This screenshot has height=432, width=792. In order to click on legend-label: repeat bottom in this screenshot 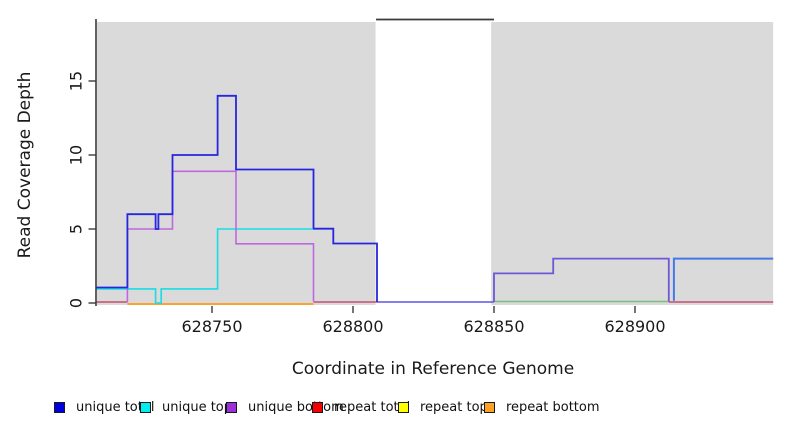, I will do `click(553, 407)`.